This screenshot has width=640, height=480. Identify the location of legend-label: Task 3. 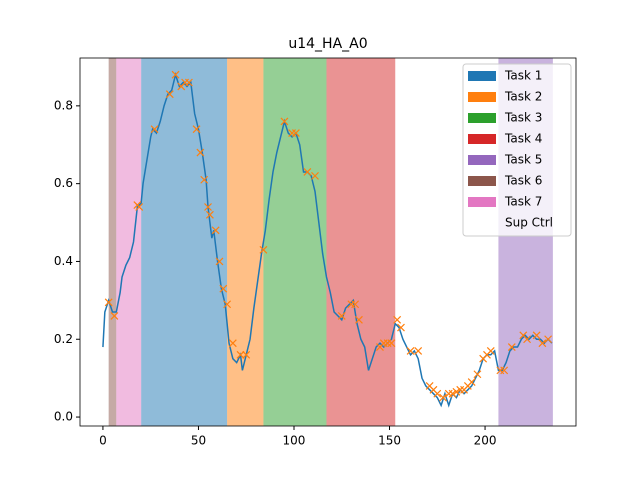
(523, 118).